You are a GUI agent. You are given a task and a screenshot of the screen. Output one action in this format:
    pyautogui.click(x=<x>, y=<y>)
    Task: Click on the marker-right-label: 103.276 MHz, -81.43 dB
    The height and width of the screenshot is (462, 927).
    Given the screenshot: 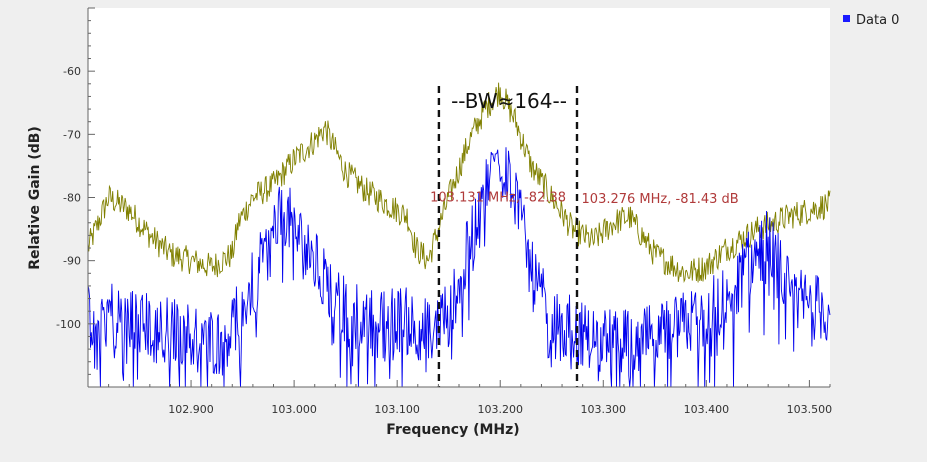 What is the action you would take?
    pyautogui.click(x=660, y=199)
    